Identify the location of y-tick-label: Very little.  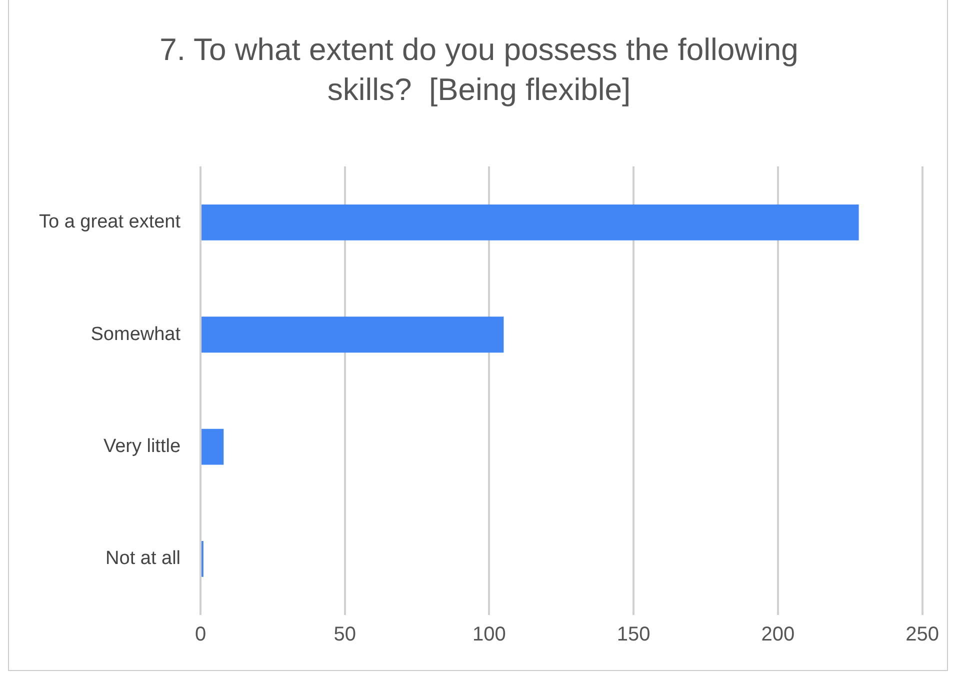
(142, 447).